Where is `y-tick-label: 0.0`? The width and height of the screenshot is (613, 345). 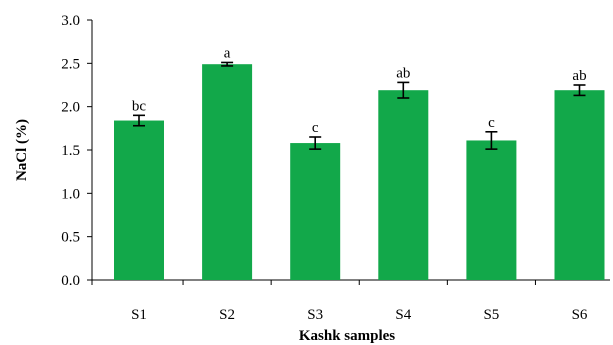 y-tick-label: 0.0 is located at coordinates (70, 281).